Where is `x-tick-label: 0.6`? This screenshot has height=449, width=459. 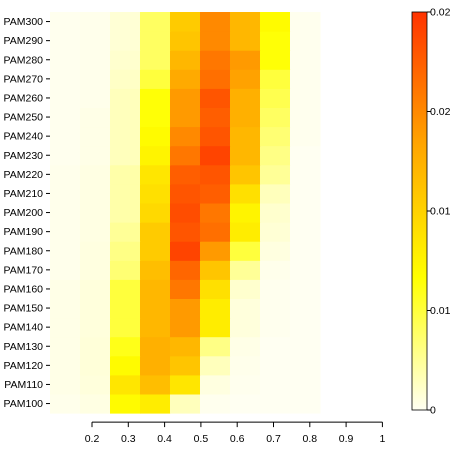
x-tick-label: 0.6 is located at coordinates (237, 439).